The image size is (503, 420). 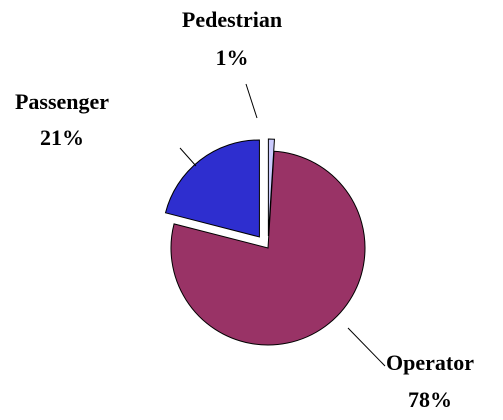 I want to click on slice-value-label: 78%, so click(x=430, y=399).